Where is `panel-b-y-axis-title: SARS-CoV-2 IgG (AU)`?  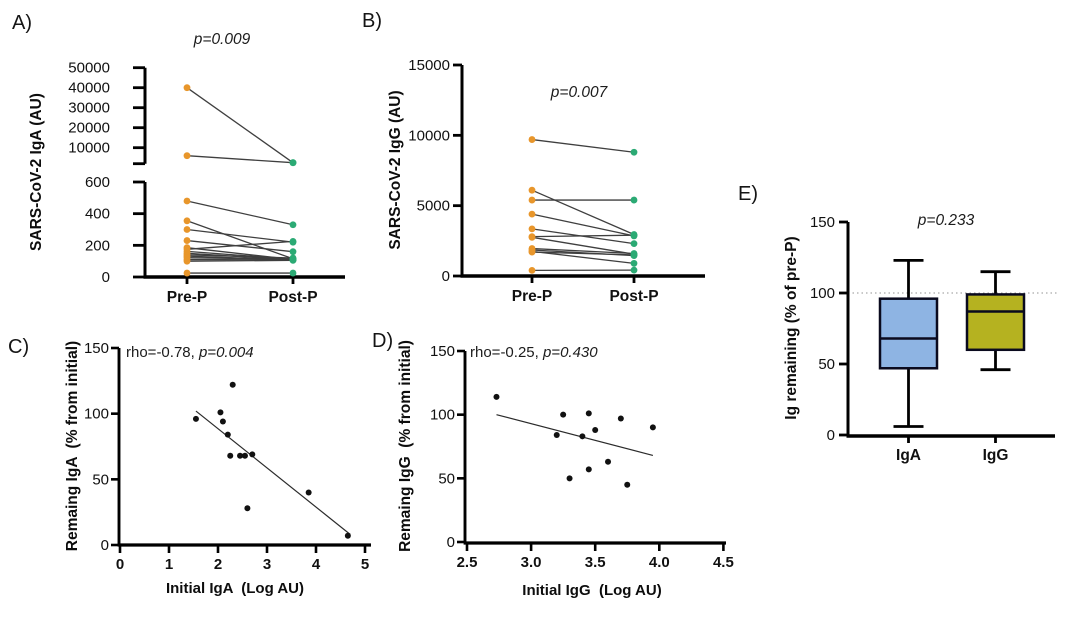
panel-b-y-axis-title: SARS-CoV-2 IgG (AU) is located at coordinates (395, 170).